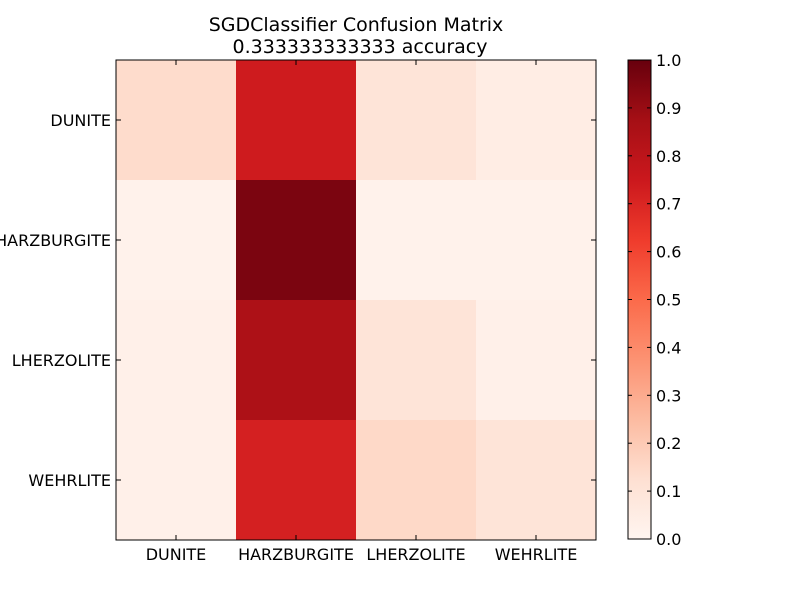 The image size is (800, 600). I want to click on heatmap-cell-r2-c0, so click(176, 360).